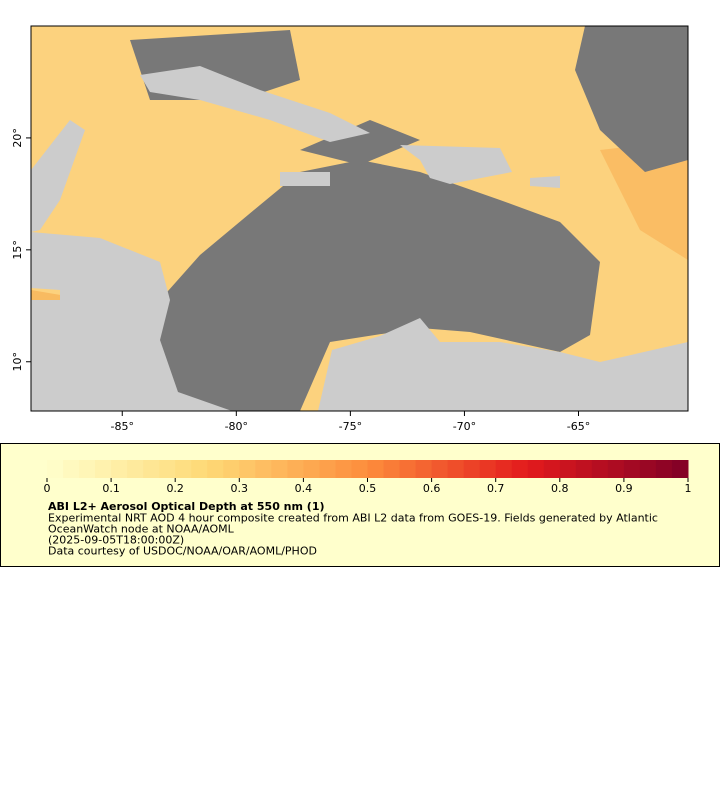 Image resolution: width=720 pixels, height=800 pixels. What do you see at coordinates (236, 426) in the screenshot?
I see `x-tick-label: -80°` at bounding box center [236, 426].